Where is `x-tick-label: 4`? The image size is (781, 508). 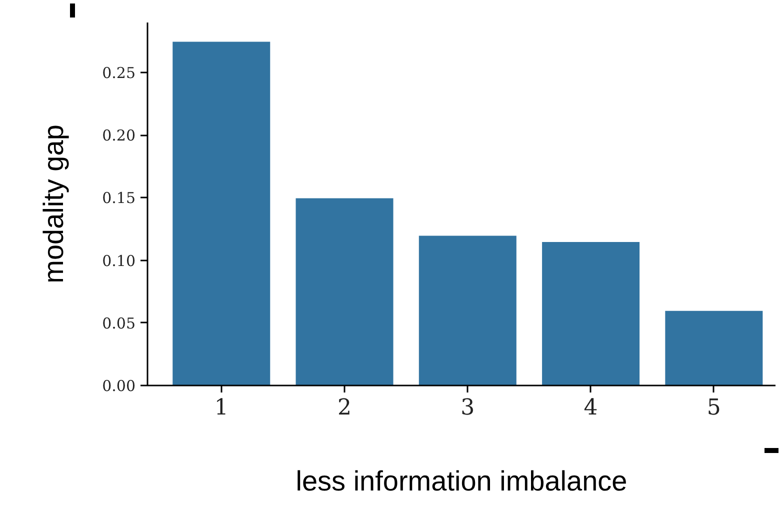 x-tick-label: 4 is located at coordinates (591, 408).